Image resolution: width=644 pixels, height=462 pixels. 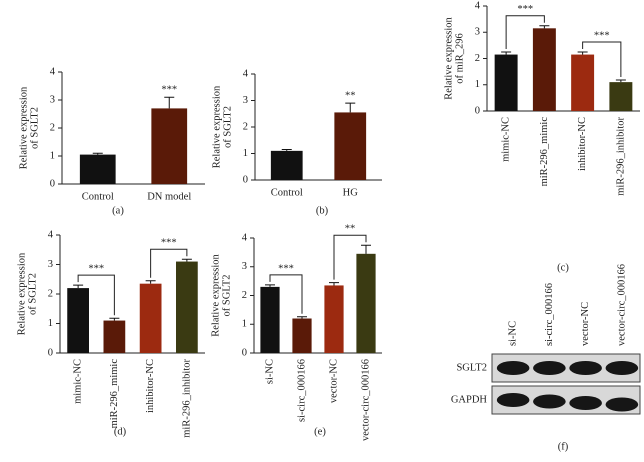 What do you see at coordinates (120, 431) in the screenshot?
I see `panel-label: (d)` at bounding box center [120, 431].